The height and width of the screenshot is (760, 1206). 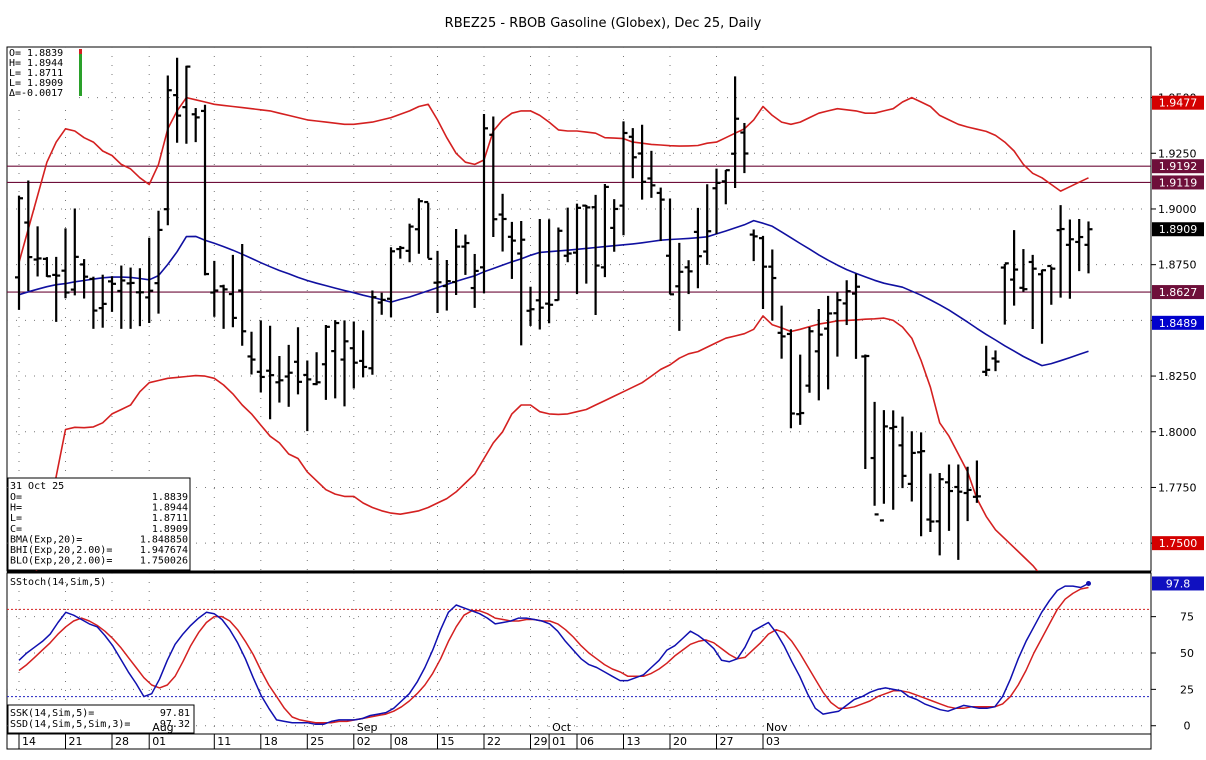 What do you see at coordinates (727, 741) in the screenshot?
I see `date-axis-label: 27` at bounding box center [727, 741].